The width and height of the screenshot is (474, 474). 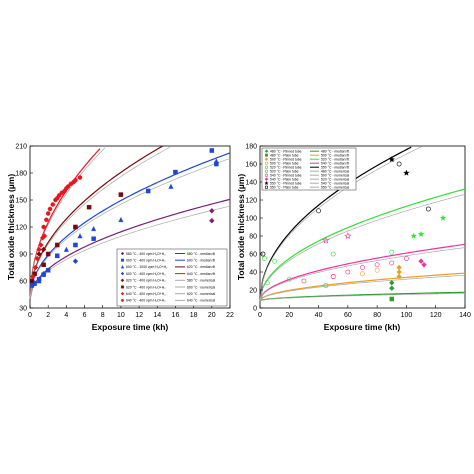 I want to click on legend-label: 540 °C - numerical, so click(x=335, y=184).